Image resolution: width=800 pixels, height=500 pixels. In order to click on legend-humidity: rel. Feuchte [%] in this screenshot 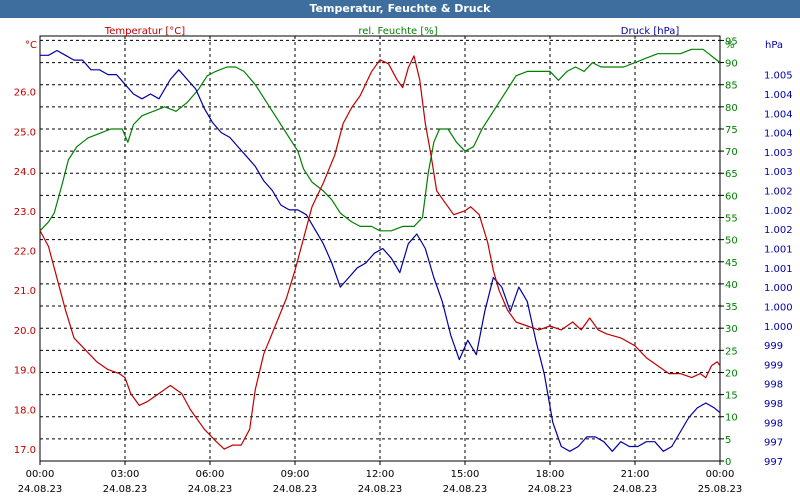, I will do `click(397, 31)`.